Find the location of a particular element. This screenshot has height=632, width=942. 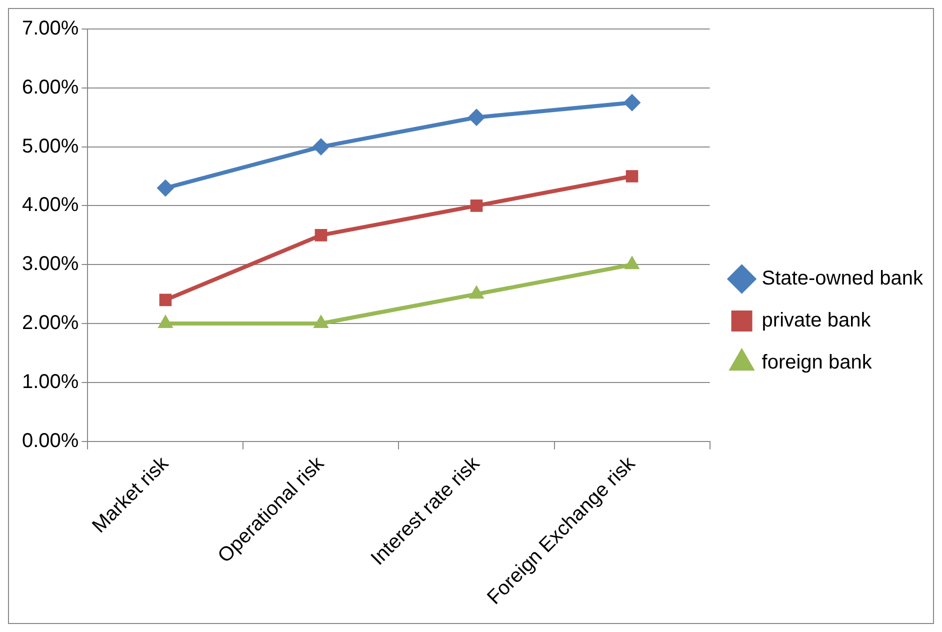

y-tick-label: 5.00% is located at coordinates (50, 146).